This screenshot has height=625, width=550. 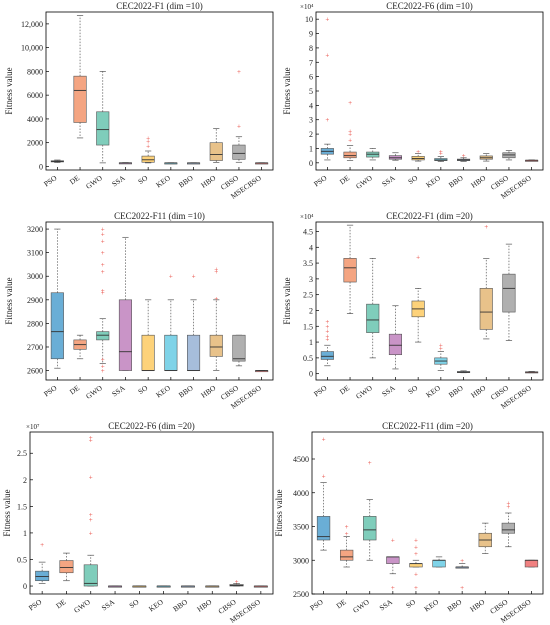 I want to click on panel-title: CEC2022-F1 (dim =10), so click(x=159, y=6).